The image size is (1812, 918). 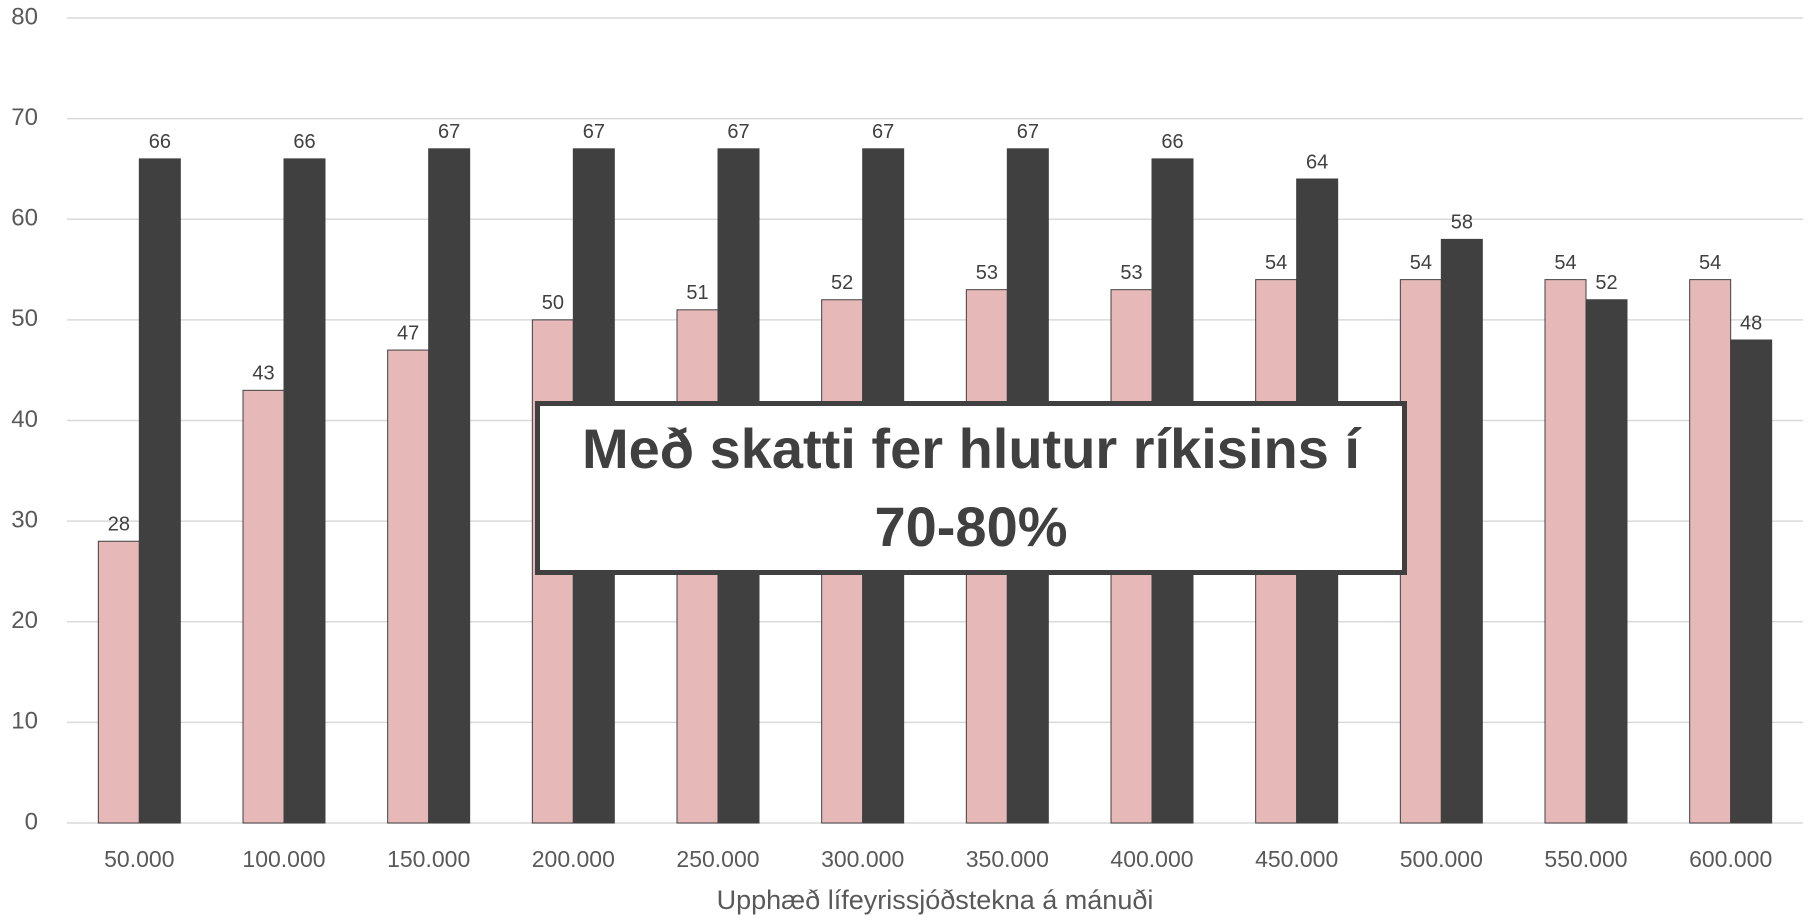 What do you see at coordinates (408, 333) in the screenshot?
I see `data-label: 47` at bounding box center [408, 333].